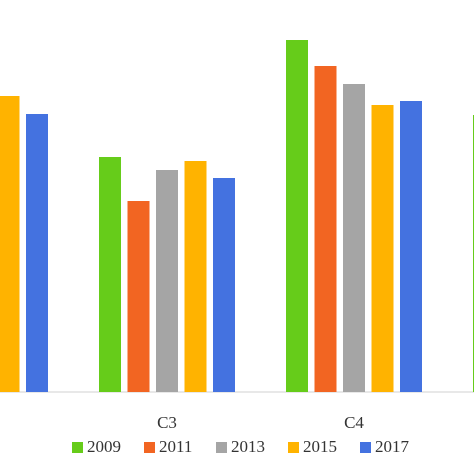 The height and width of the screenshot is (474, 474). What do you see at coordinates (248, 446) in the screenshot?
I see `legend-label: 2013` at bounding box center [248, 446].